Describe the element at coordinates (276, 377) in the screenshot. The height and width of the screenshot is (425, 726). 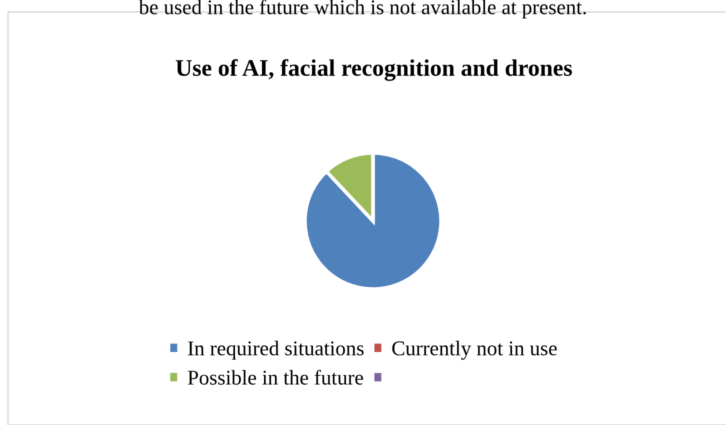
I see `legend-label: Possible in the future` at that location.